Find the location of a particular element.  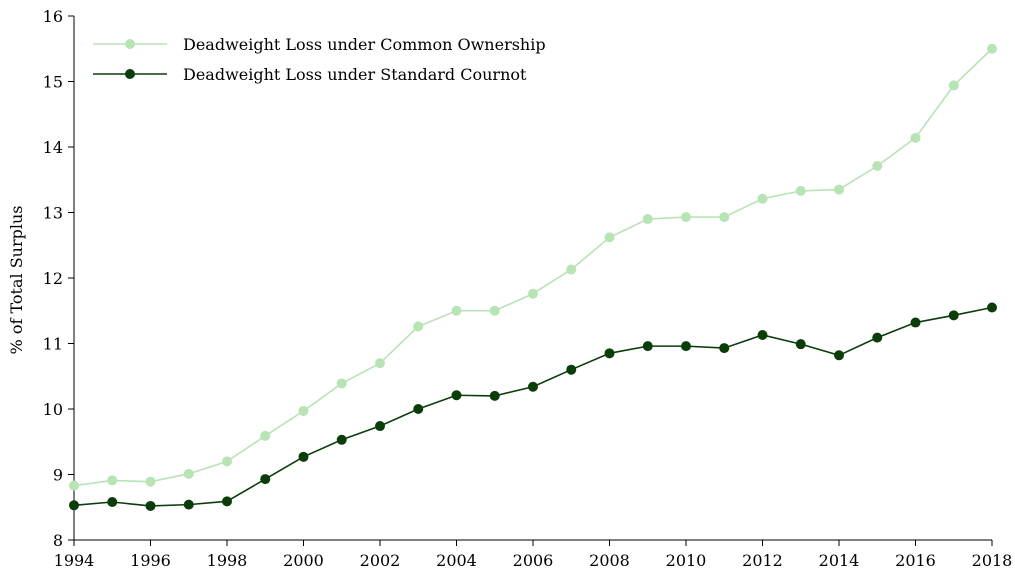

y-tick-label: 10 is located at coordinates (53, 409).